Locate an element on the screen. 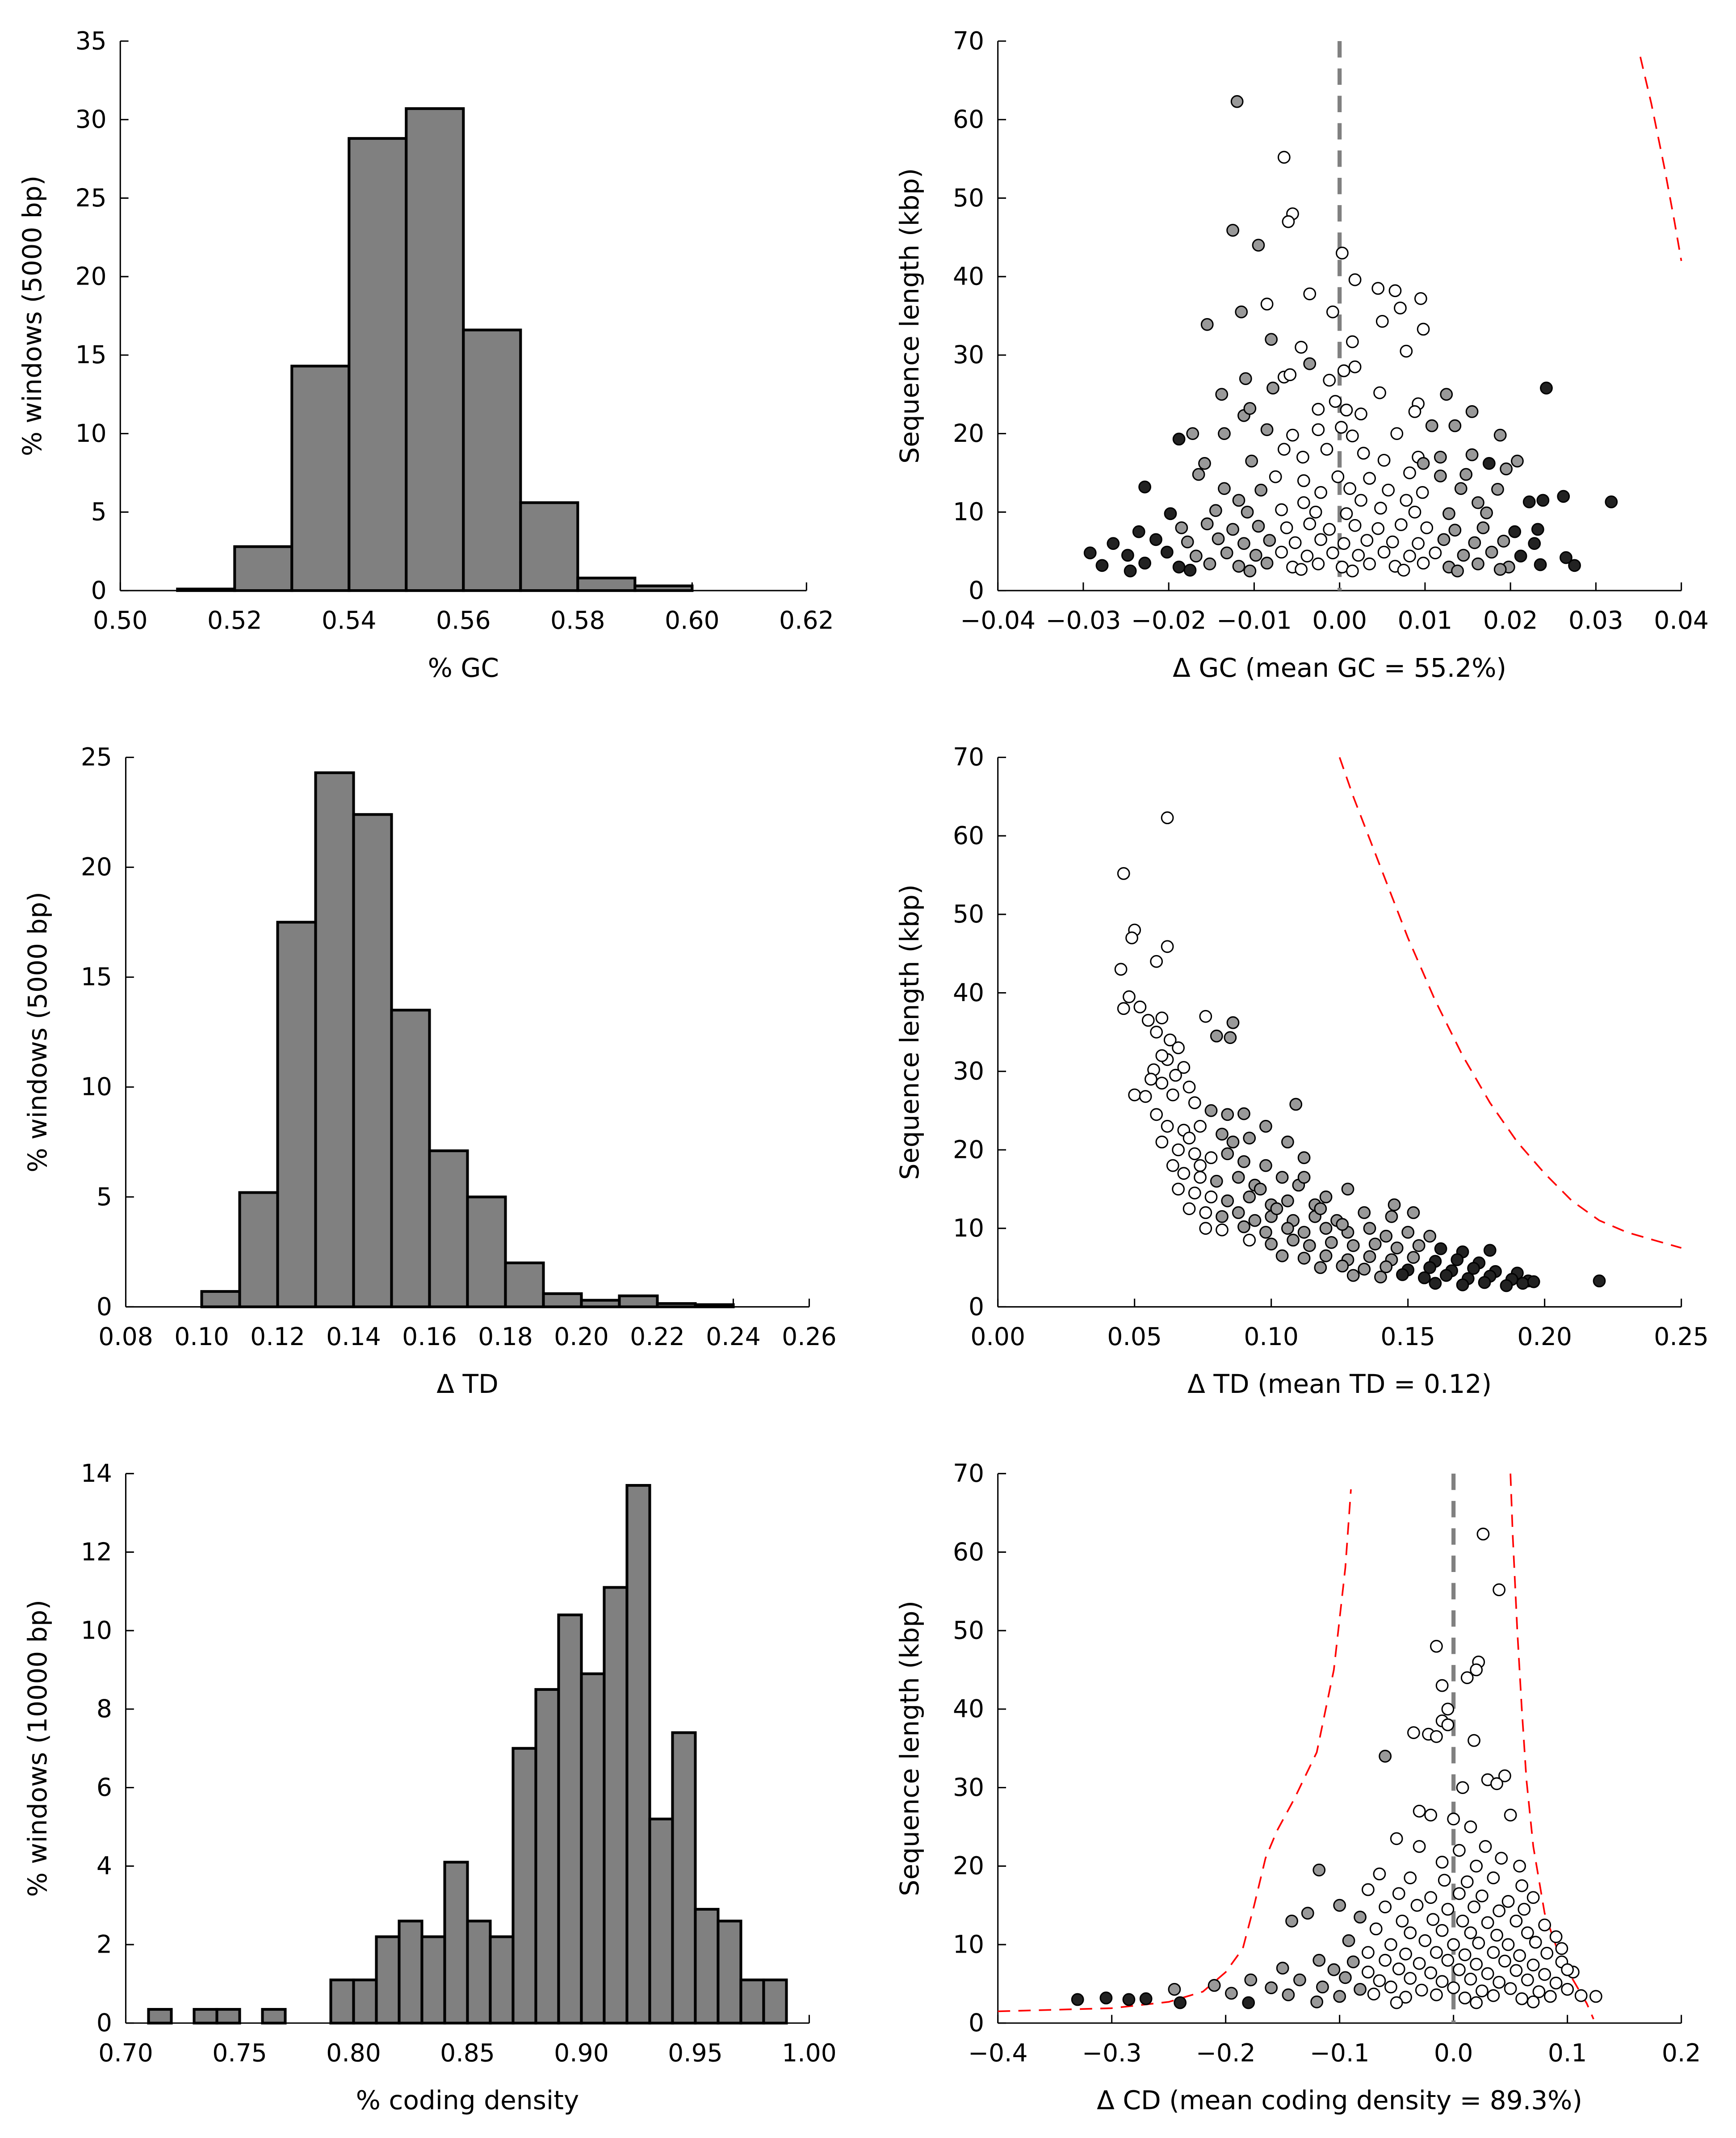 This screenshot has width=1736, height=2138. threshold-curve is located at coordinates (1661, 159).